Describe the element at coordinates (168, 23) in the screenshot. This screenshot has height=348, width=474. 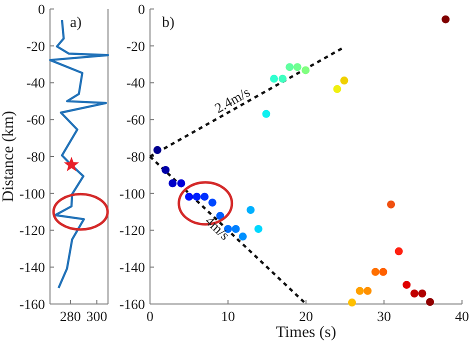
I see `annotation: b)` at that location.